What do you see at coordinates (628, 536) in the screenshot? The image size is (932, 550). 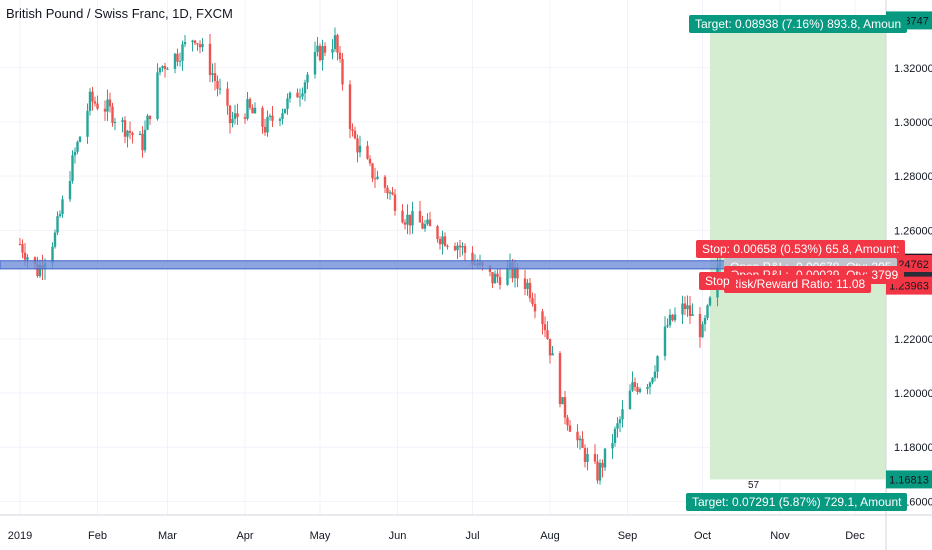 I see `time-tick-8: Sep` at bounding box center [628, 536].